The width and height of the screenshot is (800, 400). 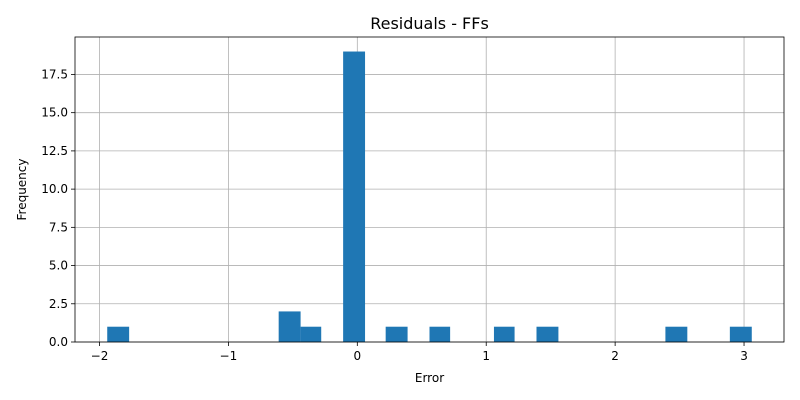 What do you see at coordinates (744, 356) in the screenshot?
I see `x-tick-label: 3` at bounding box center [744, 356].